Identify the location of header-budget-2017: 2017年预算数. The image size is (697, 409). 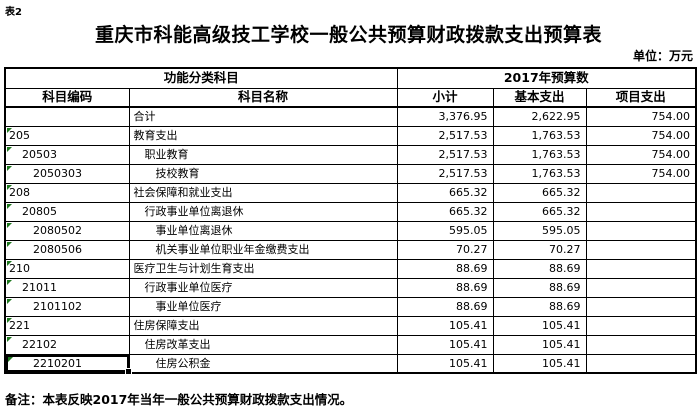
(546, 78).